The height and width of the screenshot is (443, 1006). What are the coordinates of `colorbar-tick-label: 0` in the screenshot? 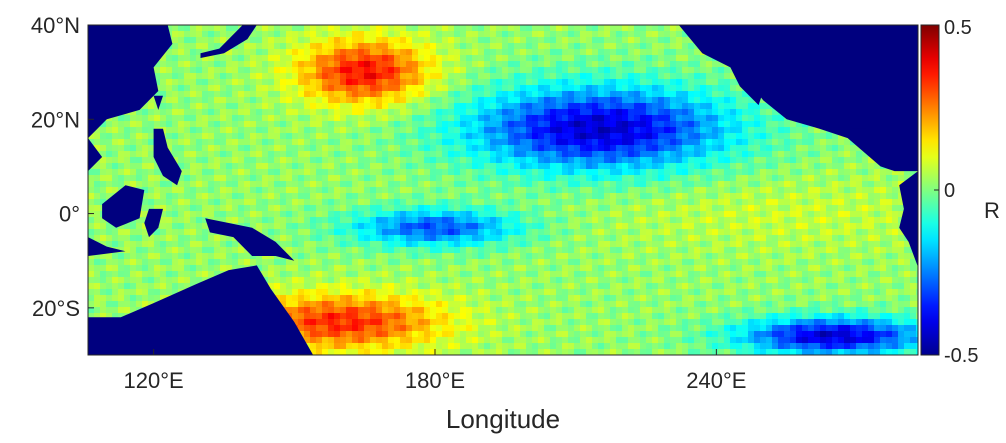 It's located at (949, 191).